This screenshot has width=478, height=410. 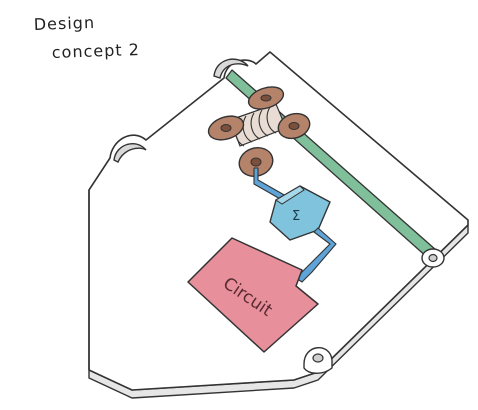 What do you see at coordinates (318, 360) in the screenshot?
I see `mount-bolt-icon` at bounding box center [318, 360].